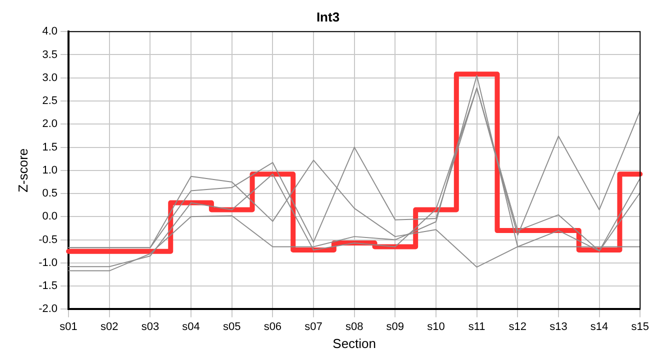 Image resolution: width=660 pixels, height=360 pixels. Describe the element at coordinates (50, 216) in the screenshot. I see `y-tick-label: 0.0` at that location.